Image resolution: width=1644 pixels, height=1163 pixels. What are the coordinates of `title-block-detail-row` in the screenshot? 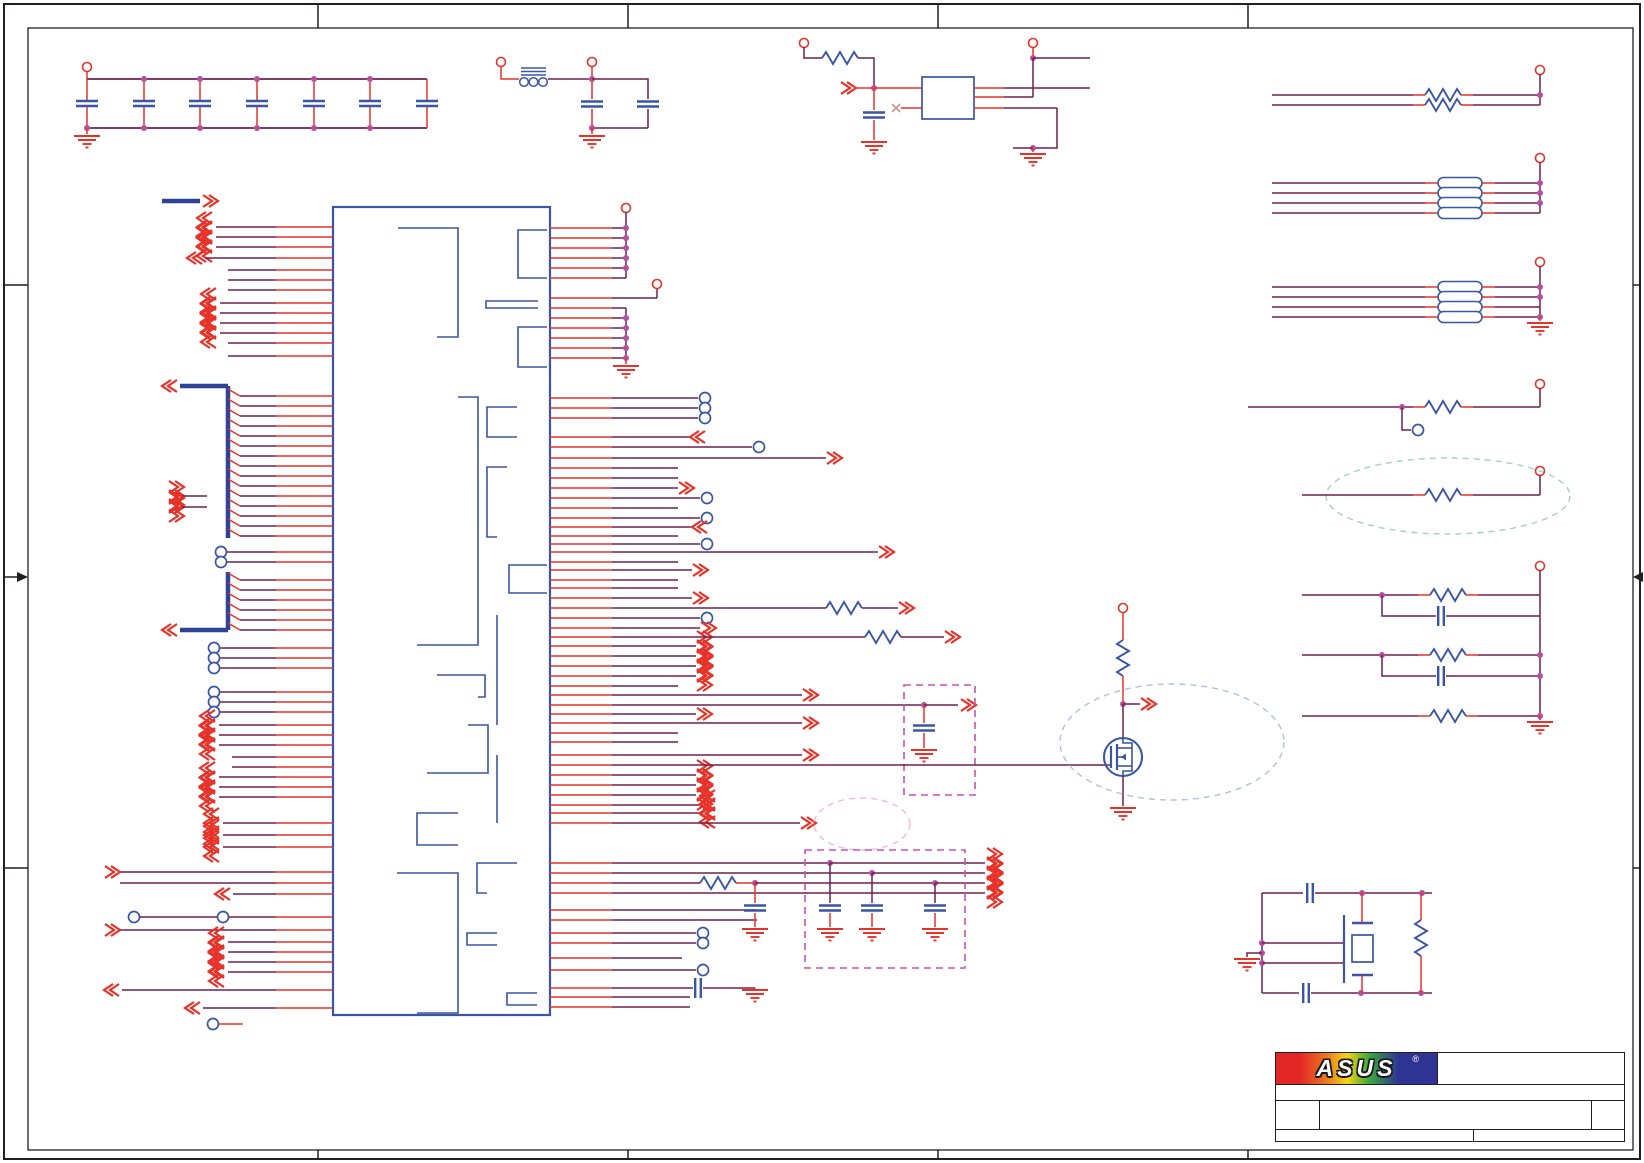 It's located at (1450, 1115).